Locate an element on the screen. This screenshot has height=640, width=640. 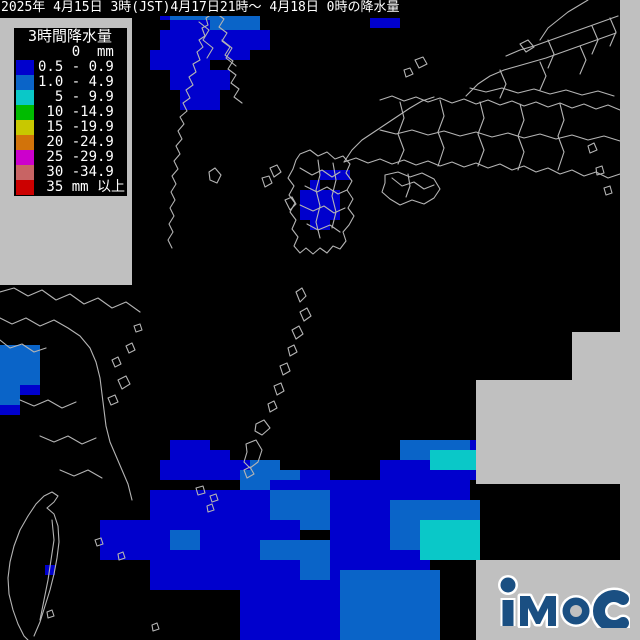
taiwan-inland is located at coordinates (47, 570).